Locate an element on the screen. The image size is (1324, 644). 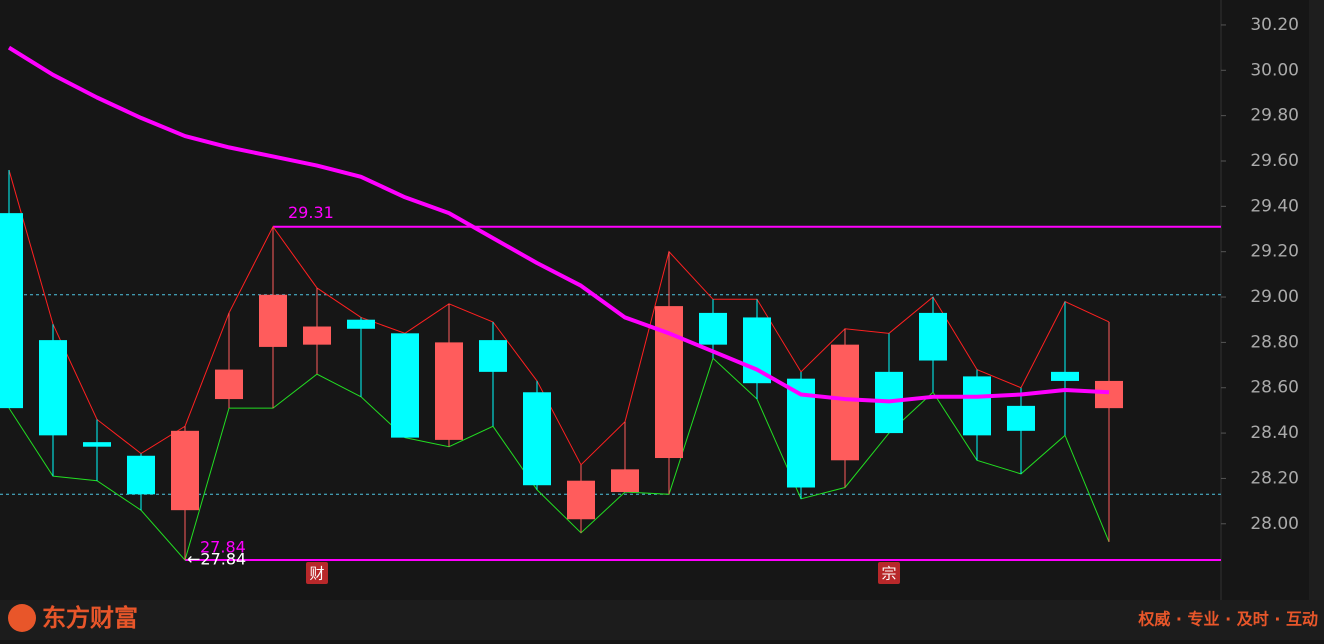
y-tick-label: 30.00 is located at coordinates (1274, 70).